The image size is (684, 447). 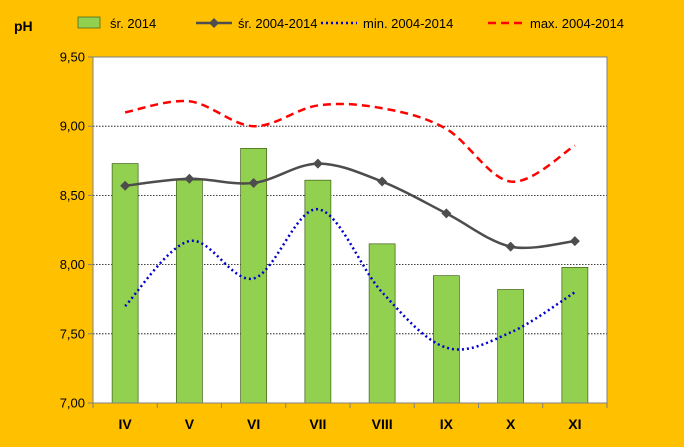 I want to click on y-tick-label: 7,00, so click(x=72, y=403).